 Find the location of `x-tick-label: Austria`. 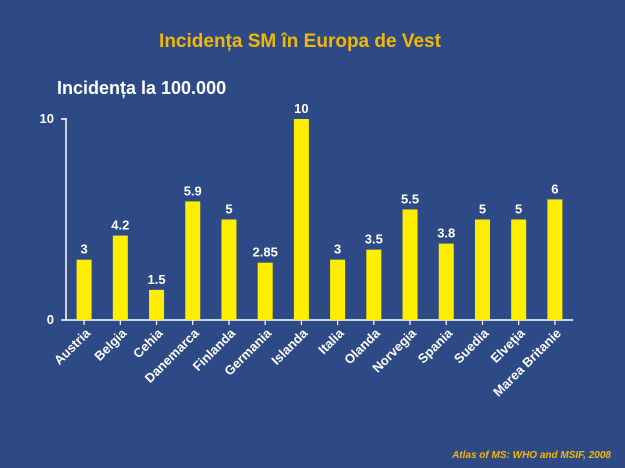

x-tick-label: Austria is located at coordinates (72, 346).